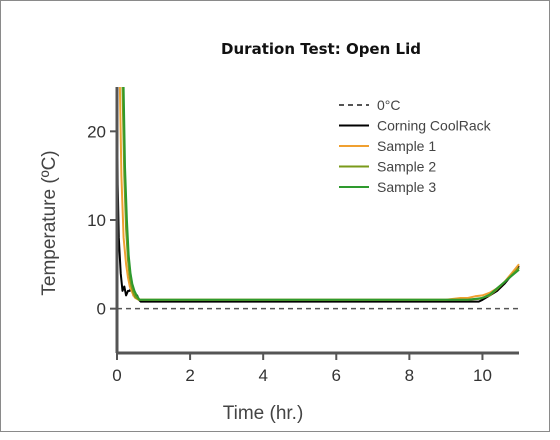 The height and width of the screenshot is (440, 560). Describe the element at coordinates (262, 375) in the screenshot. I see `x-tick-label: 4` at that location.